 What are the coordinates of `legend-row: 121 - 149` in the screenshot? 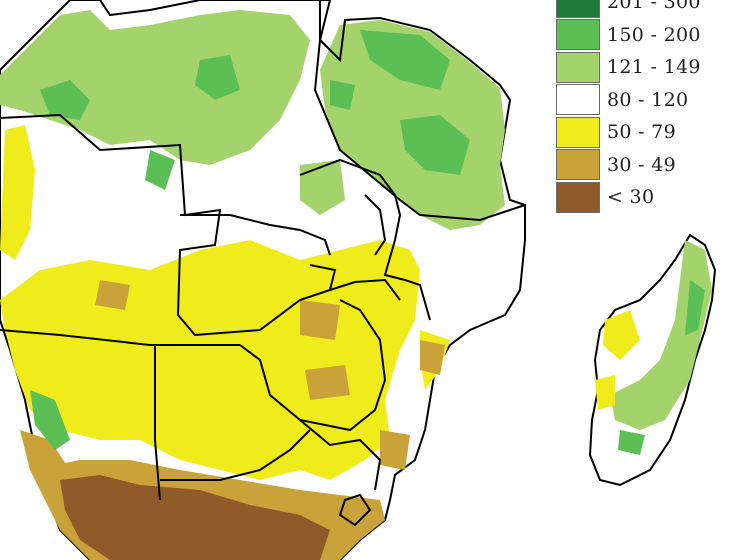 It's located at (646, 67).